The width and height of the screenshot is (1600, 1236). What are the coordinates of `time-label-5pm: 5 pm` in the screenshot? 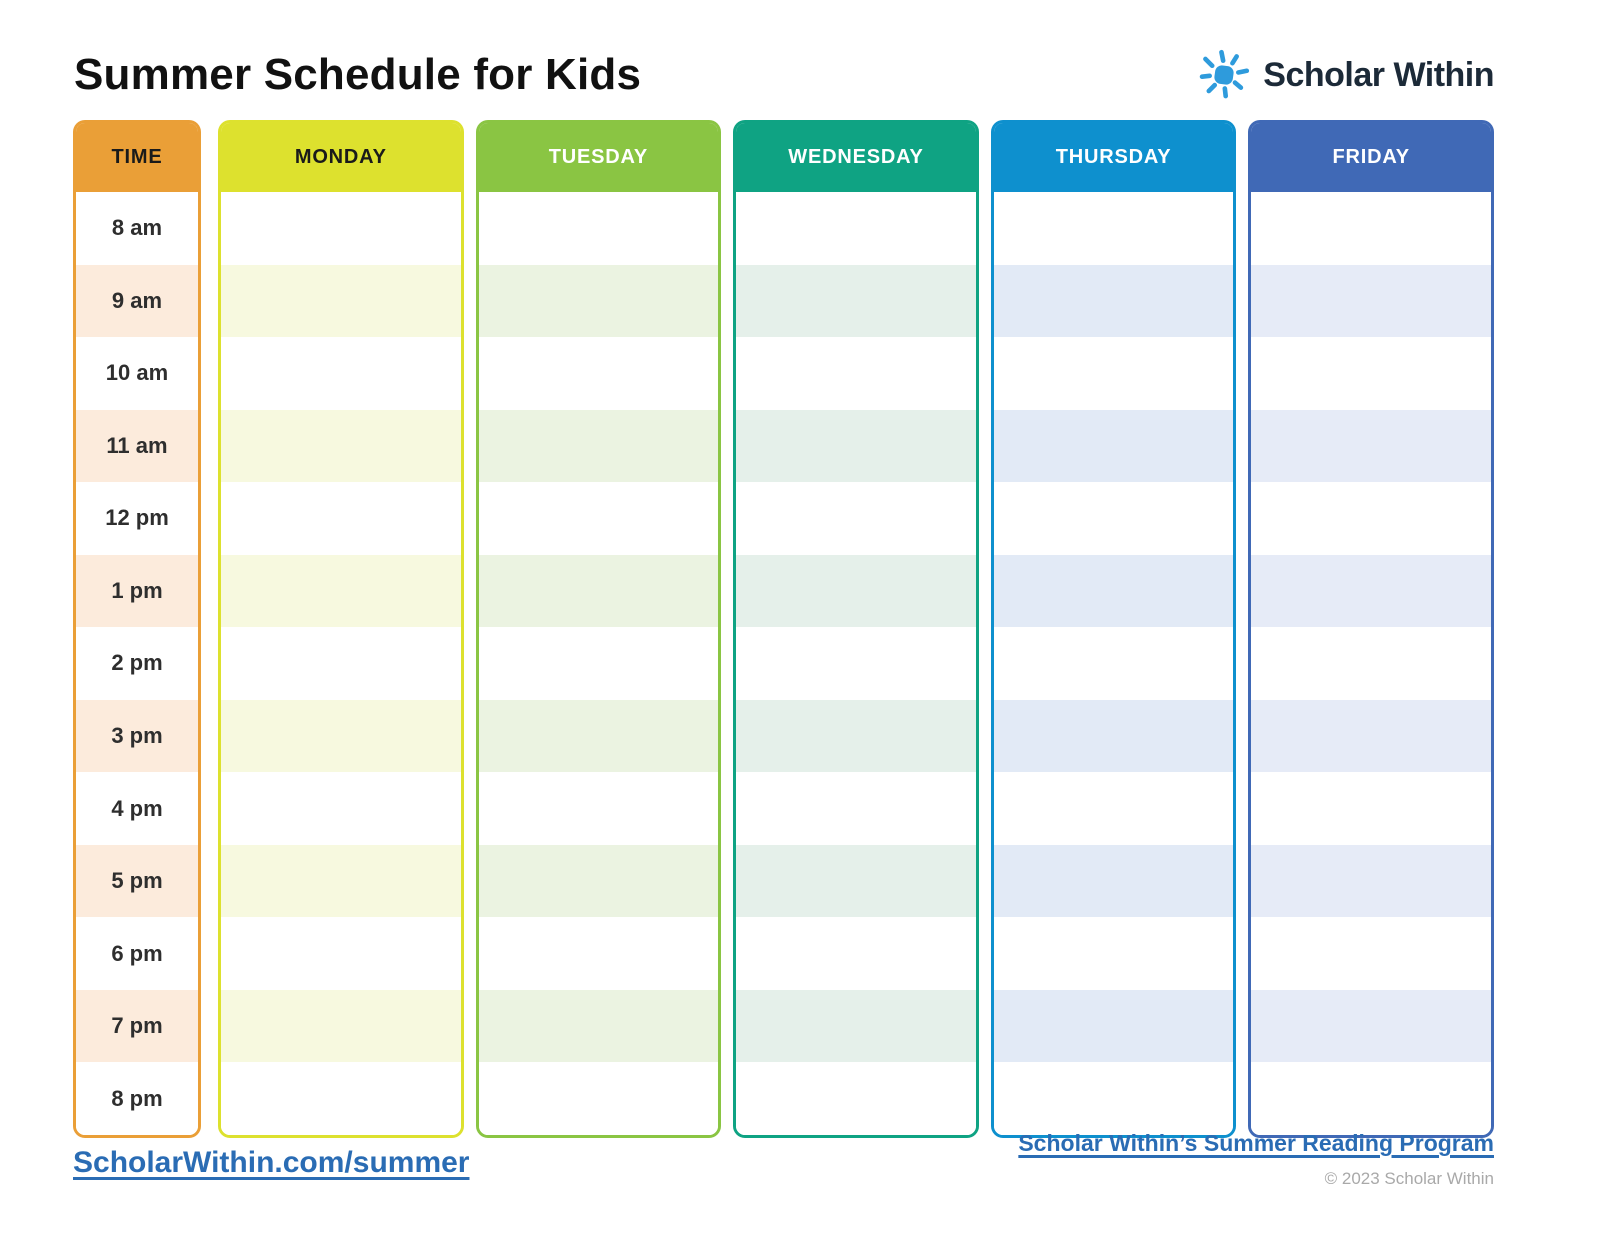 It's located at (137, 881).